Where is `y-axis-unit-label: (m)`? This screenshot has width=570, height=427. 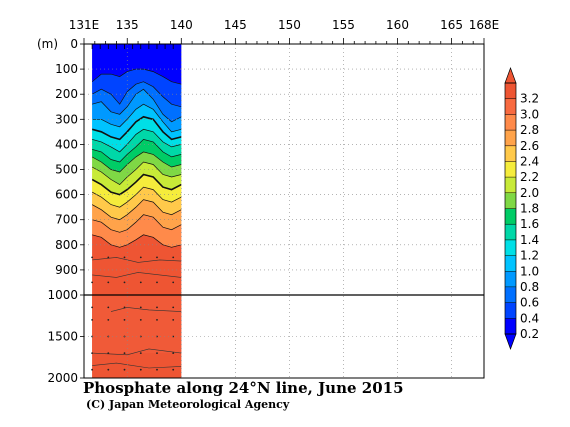 y-axis-unit-label: (m) is located at coordinates (47, 44).